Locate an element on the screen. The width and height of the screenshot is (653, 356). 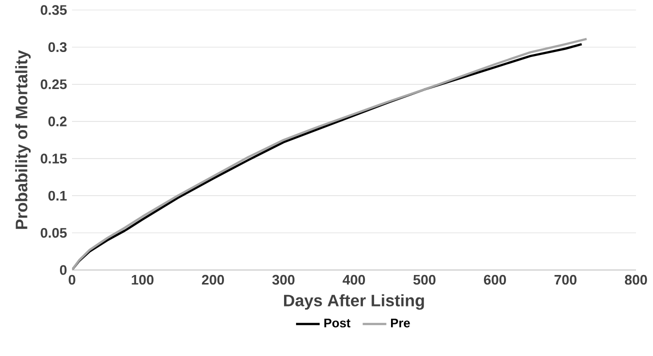
y-tick-label: 0.2 is located at coordinates (57, 121).